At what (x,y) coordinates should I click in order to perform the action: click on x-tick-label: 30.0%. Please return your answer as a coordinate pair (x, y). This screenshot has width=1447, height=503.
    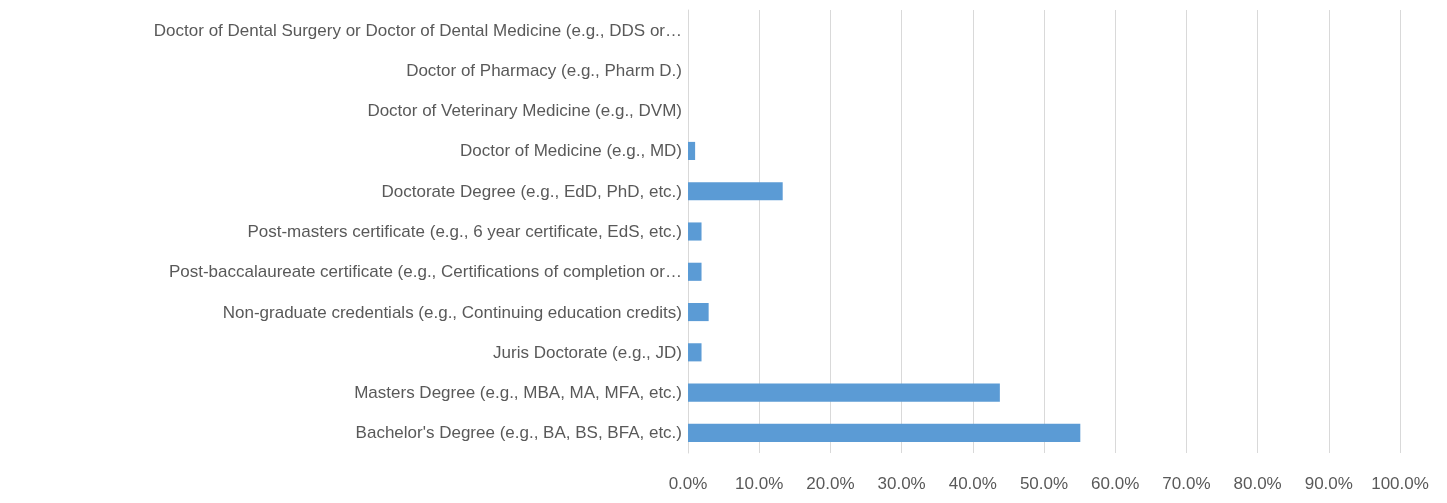
    Looking at the image, I should click on (901, 483).